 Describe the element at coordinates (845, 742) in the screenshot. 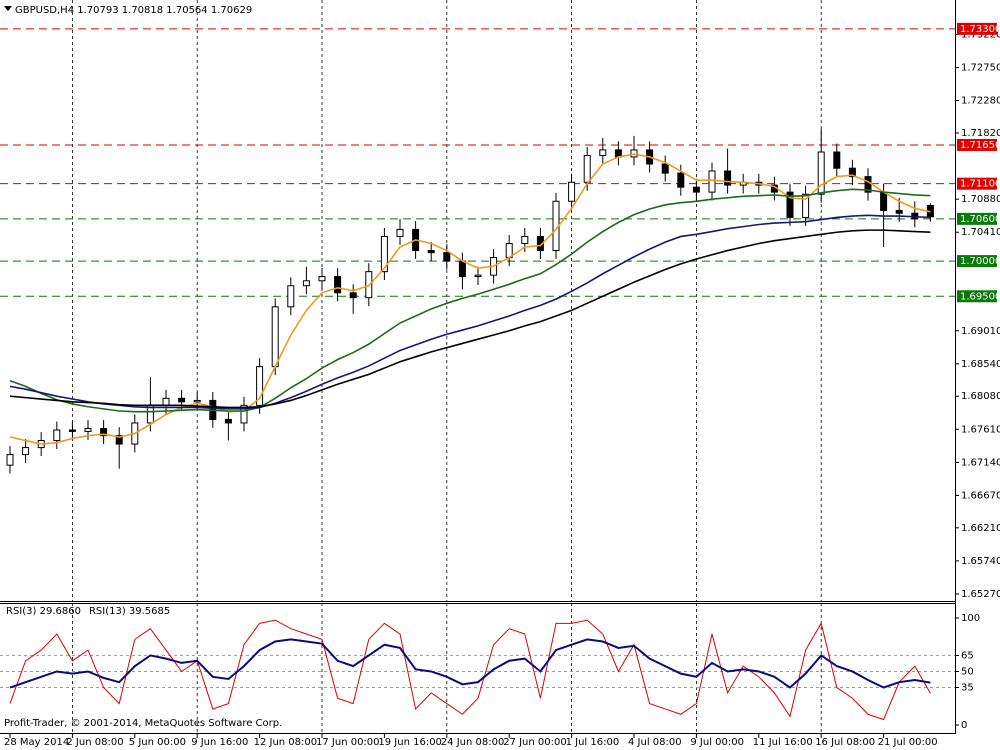

I see `x-tick-label: 16 Jul 08:00` at that location.